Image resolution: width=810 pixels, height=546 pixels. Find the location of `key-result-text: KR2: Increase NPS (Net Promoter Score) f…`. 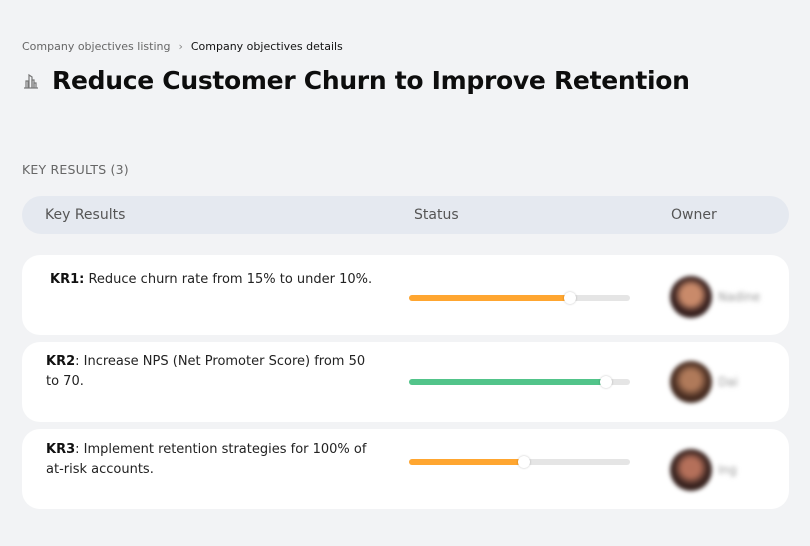

key-result-text: KR2: Increase NPS (Net Promoter Score) f… is located at coordinates (213, 372).